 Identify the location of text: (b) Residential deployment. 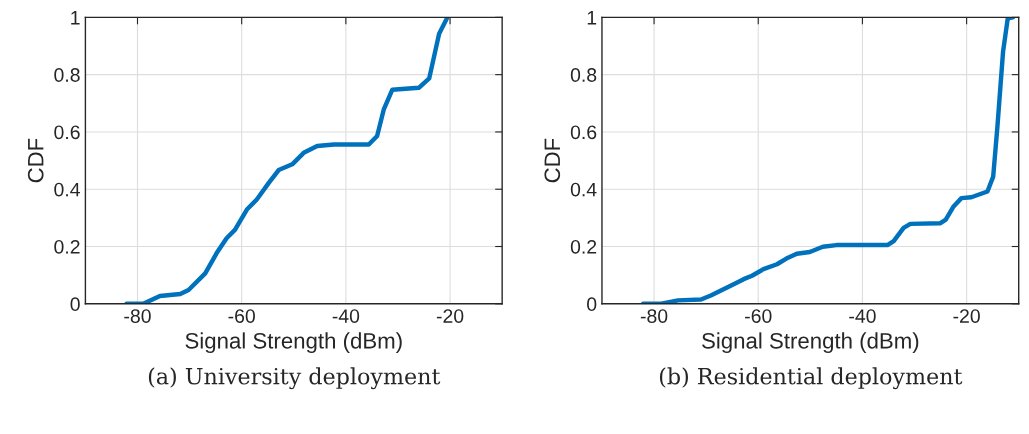
(811, 378).